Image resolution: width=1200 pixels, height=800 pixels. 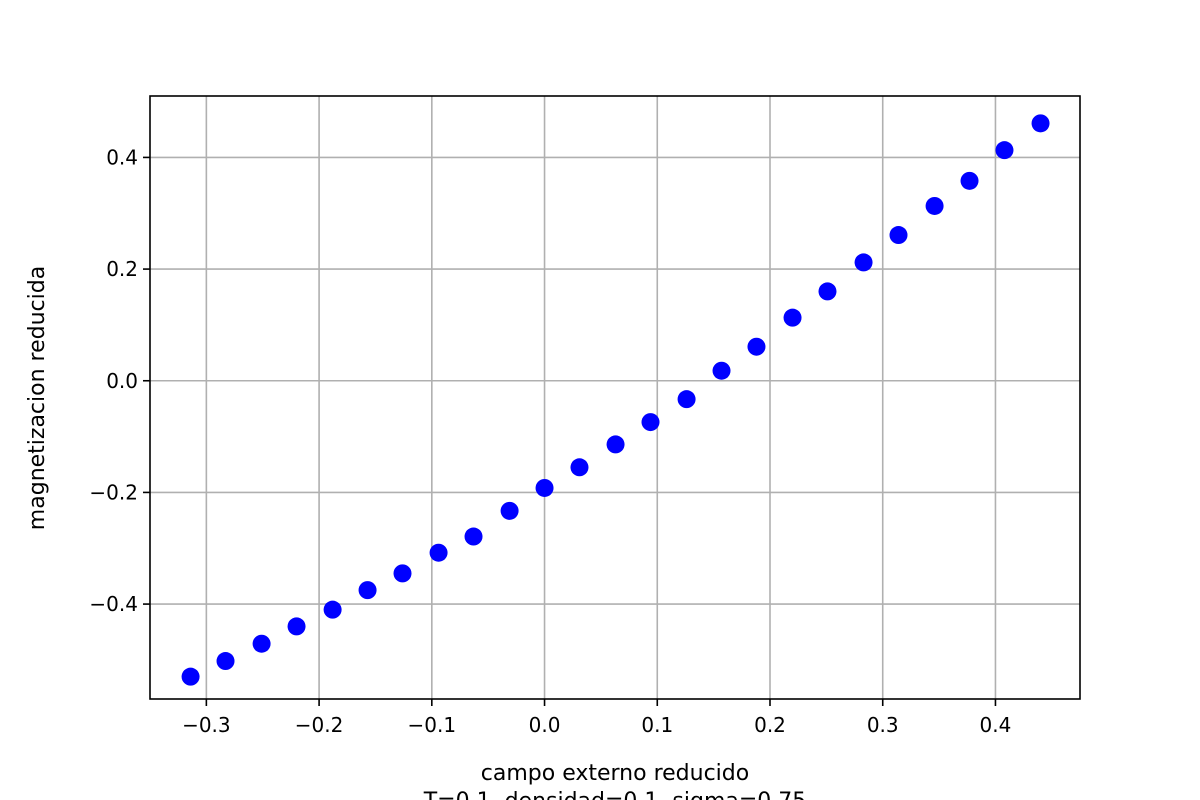 I want to click on x-tick-label: 0.4, so click(x=996, y=725).